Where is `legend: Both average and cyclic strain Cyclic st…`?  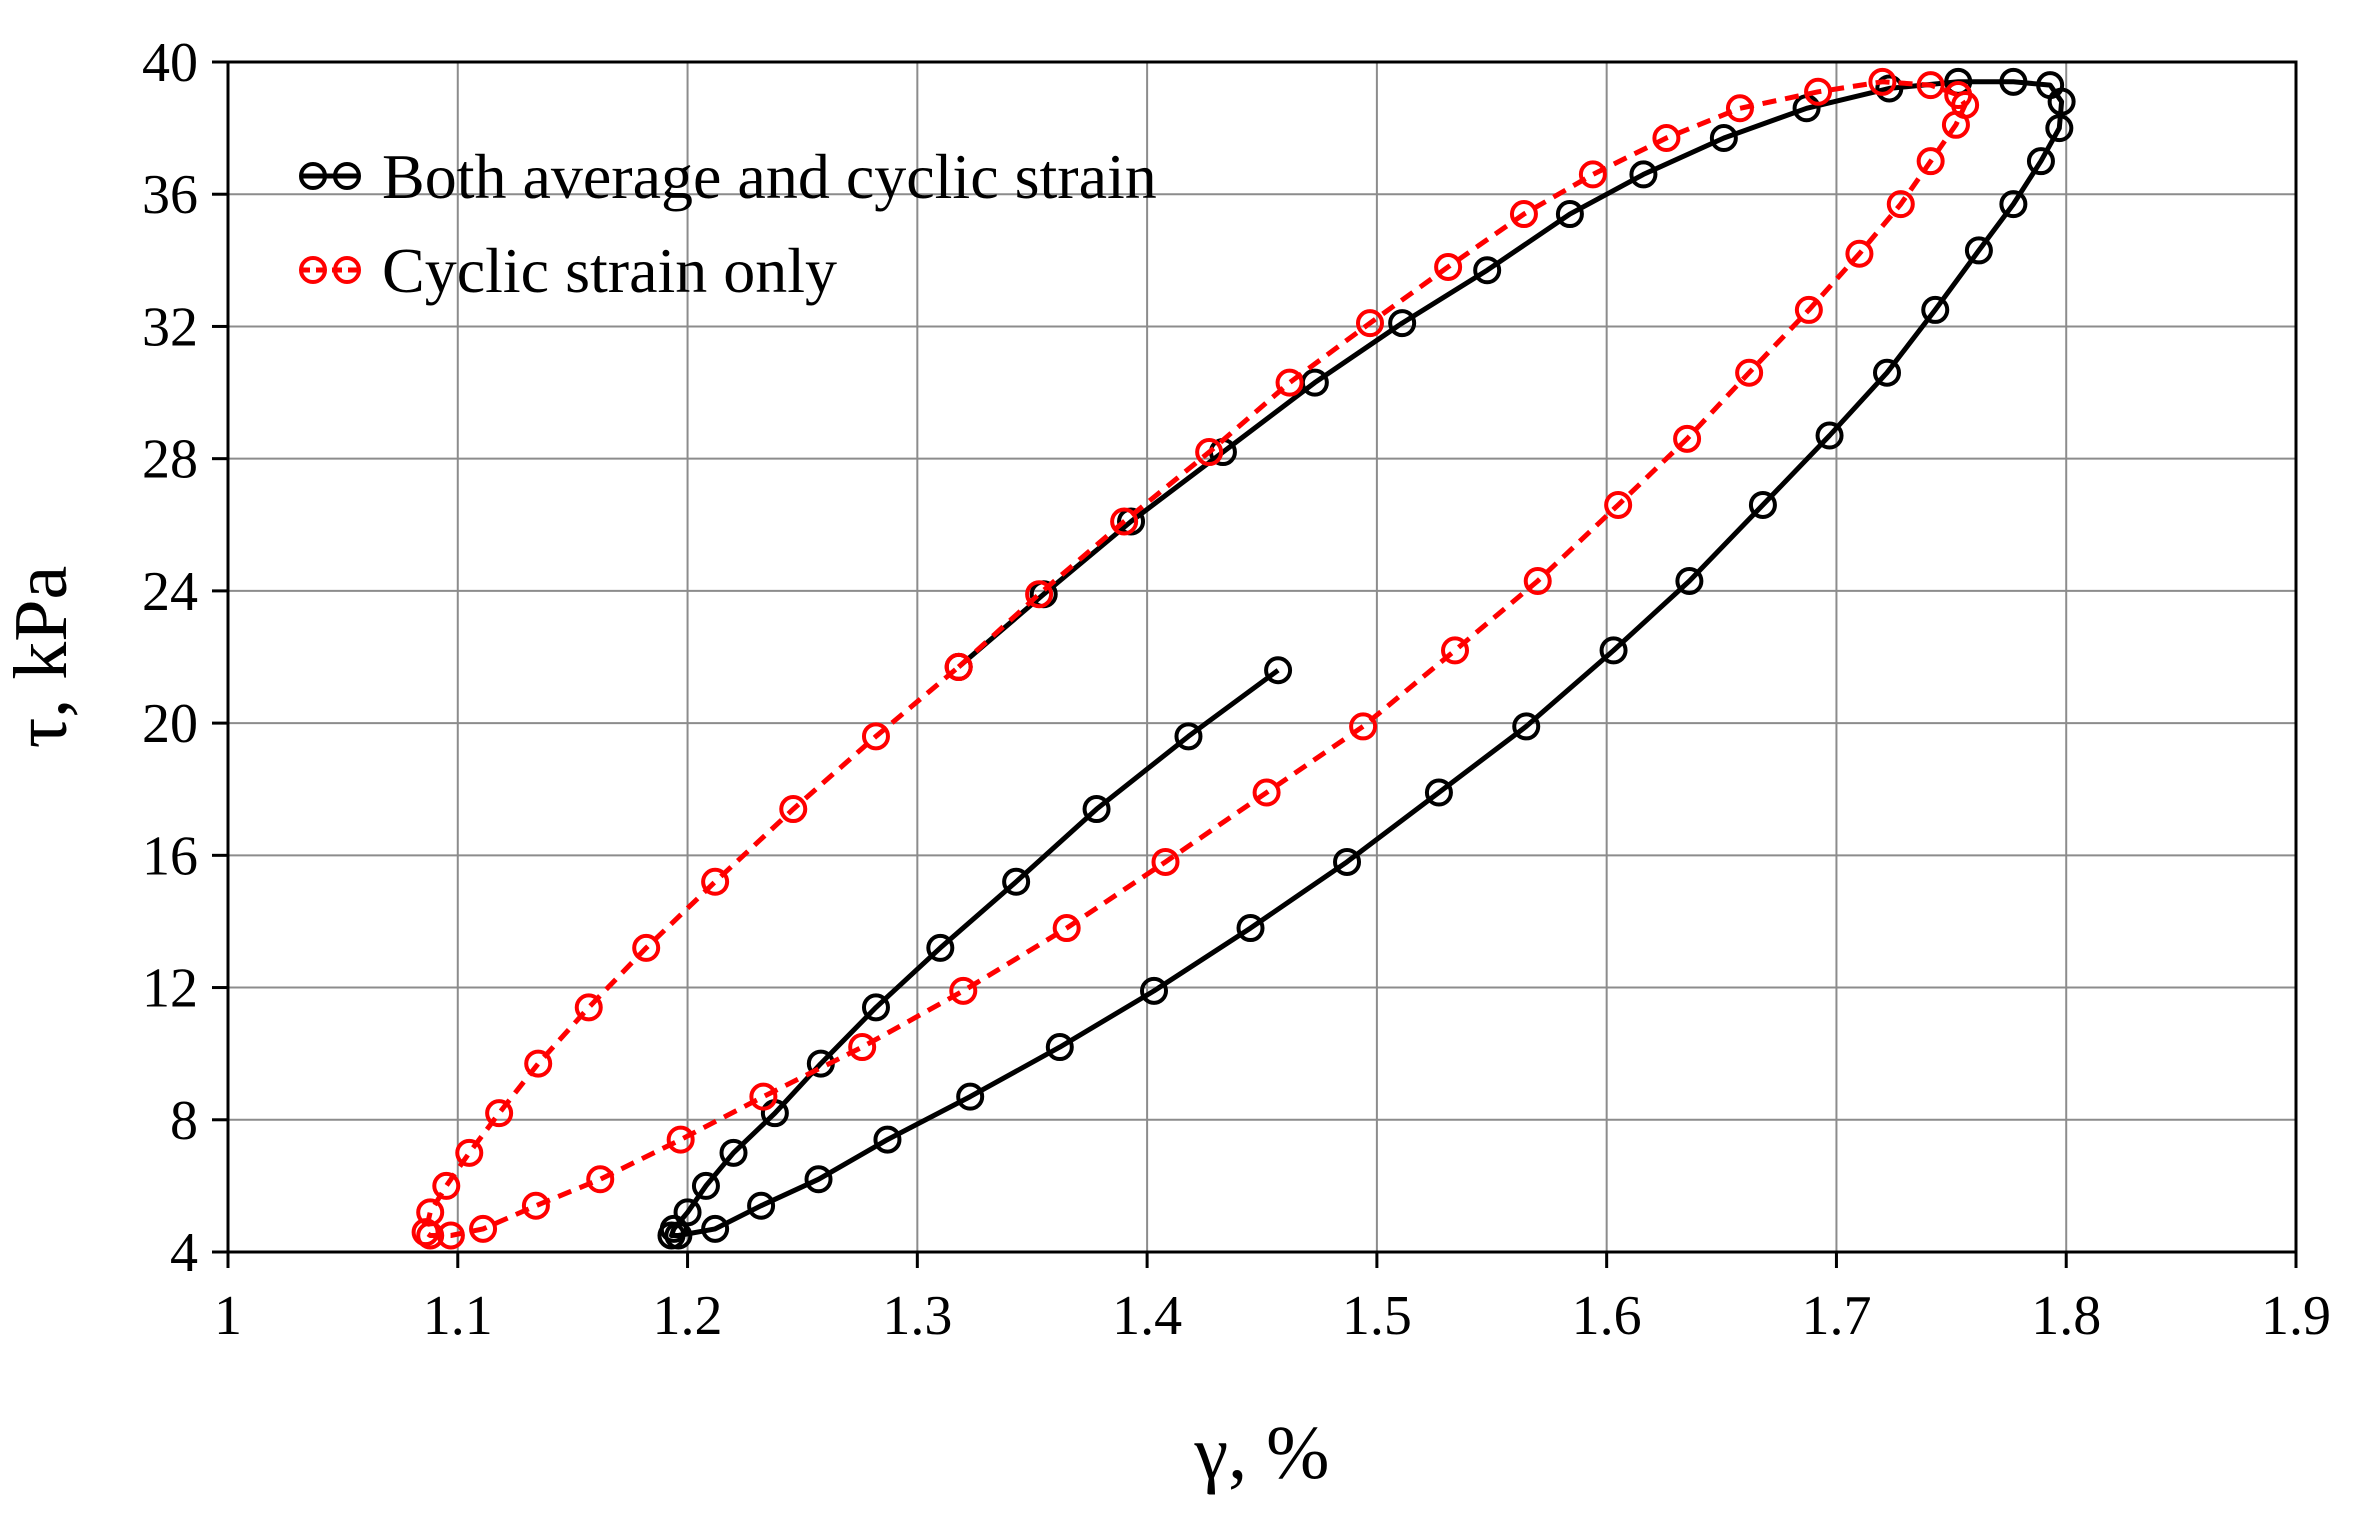
legend: Both average and cyclic strain Cyclic st… is located at coordinates (728, 223).